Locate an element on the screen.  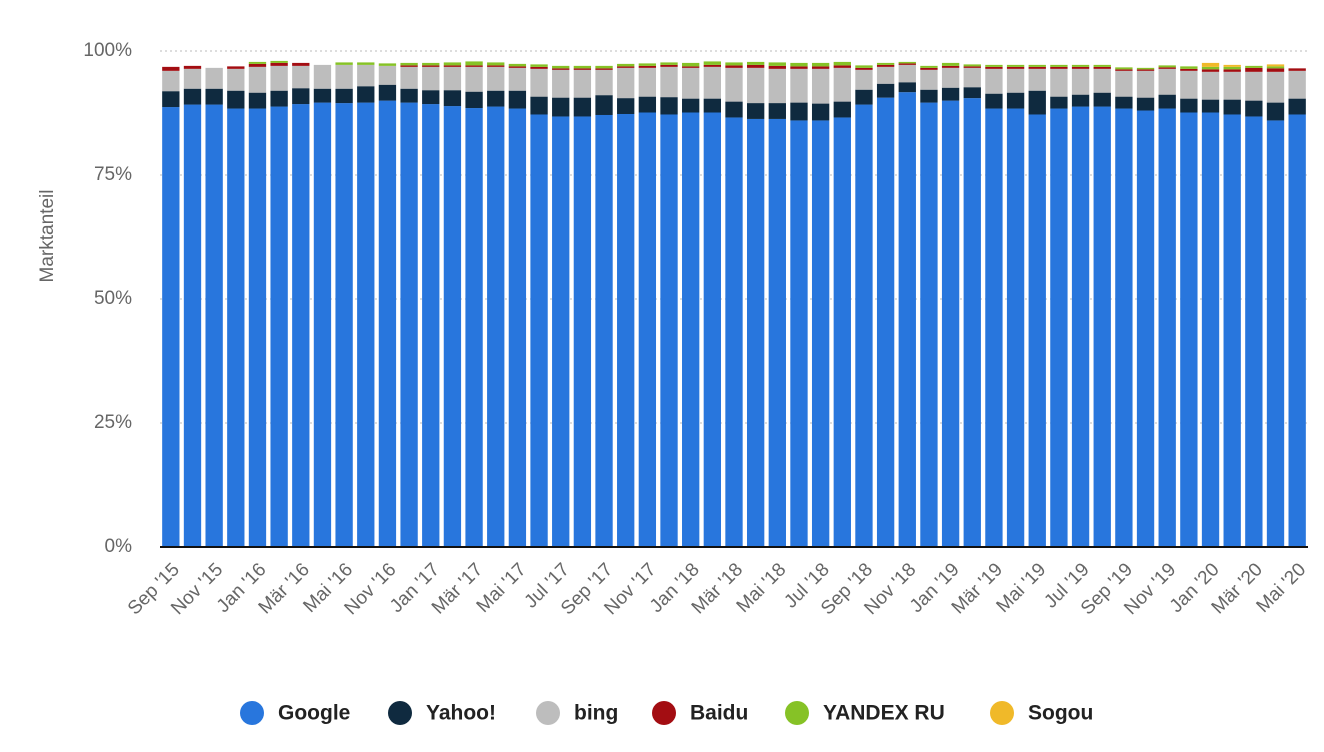
y-tick-label: 25% is located at coordinates (113, 422).